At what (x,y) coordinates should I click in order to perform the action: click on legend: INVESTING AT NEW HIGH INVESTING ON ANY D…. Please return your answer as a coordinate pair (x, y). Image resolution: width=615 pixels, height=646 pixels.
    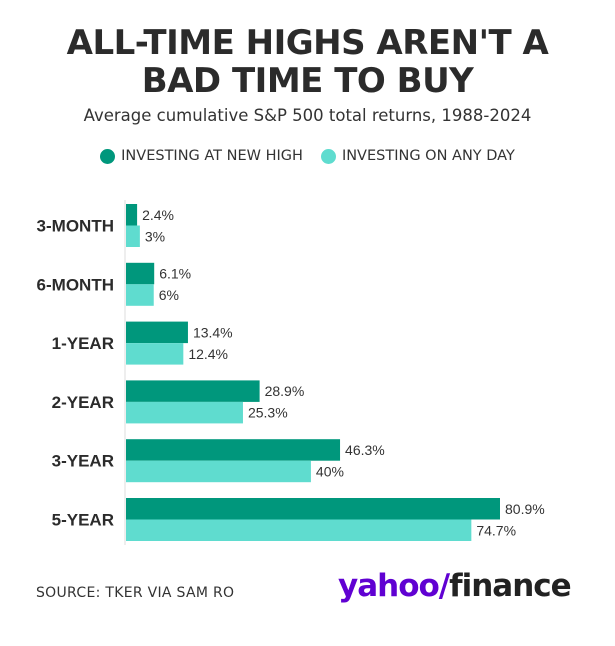
    Looking at the image, I should click on (307, 156).